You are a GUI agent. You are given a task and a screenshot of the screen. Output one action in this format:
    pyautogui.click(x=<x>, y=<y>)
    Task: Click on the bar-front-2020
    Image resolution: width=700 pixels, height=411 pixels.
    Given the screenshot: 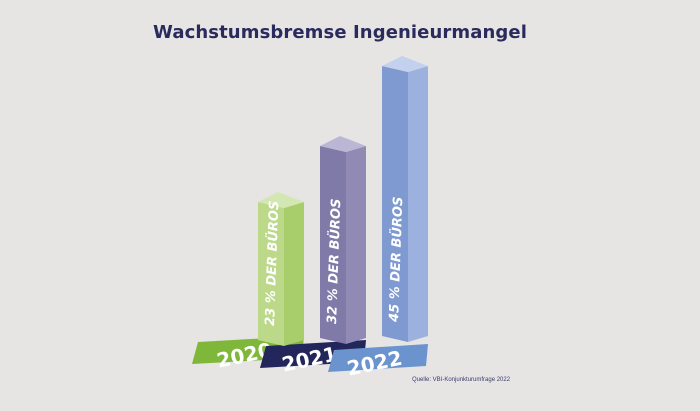 What is the action you would take?
    pyautogui.click(x=271, y=274)
    